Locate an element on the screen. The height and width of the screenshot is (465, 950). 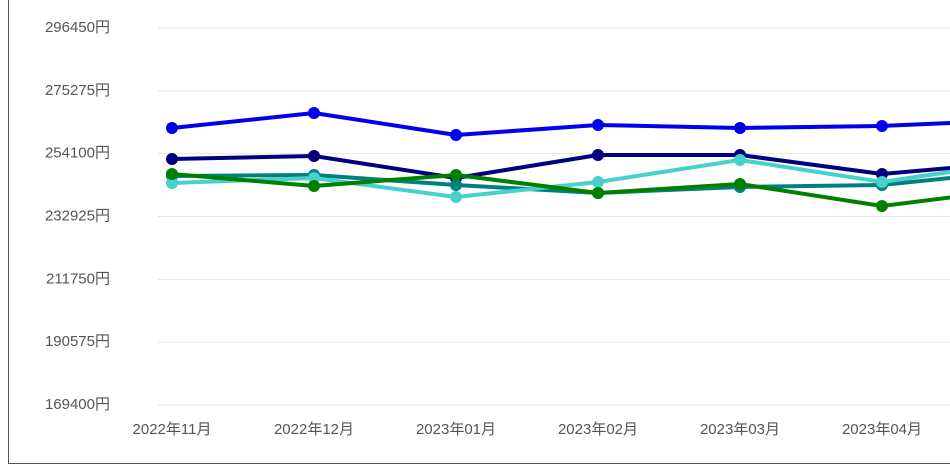
x-tick-label: 2023年01月 is located at coordinates (456, 429).